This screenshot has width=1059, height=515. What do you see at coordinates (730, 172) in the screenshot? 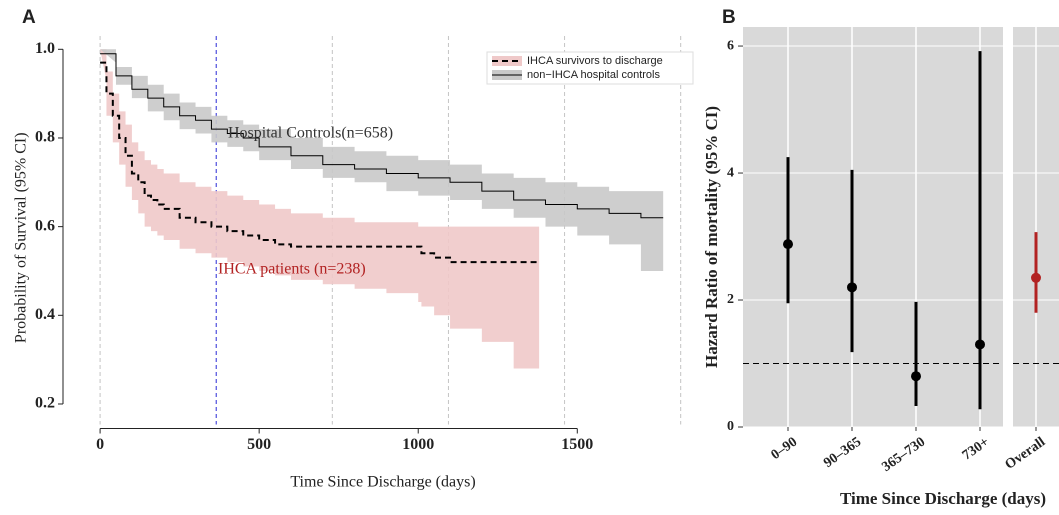
I see `y-tick-label: 4` at bounding box center [730, 172].